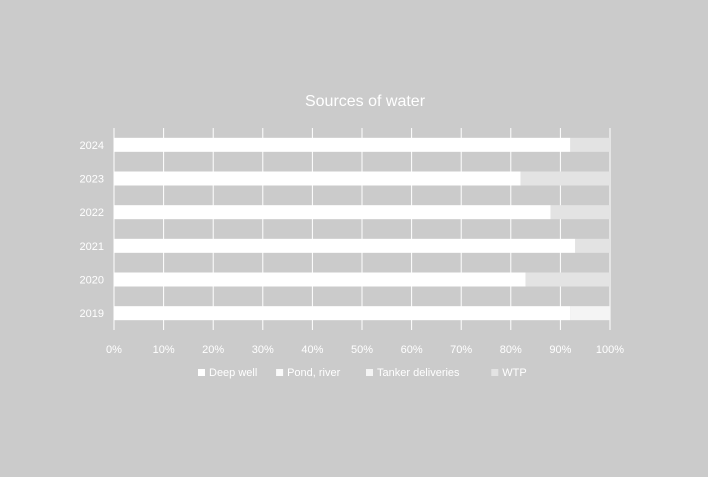  I want to click on y-tick-label: 2023, so click(92, 180).